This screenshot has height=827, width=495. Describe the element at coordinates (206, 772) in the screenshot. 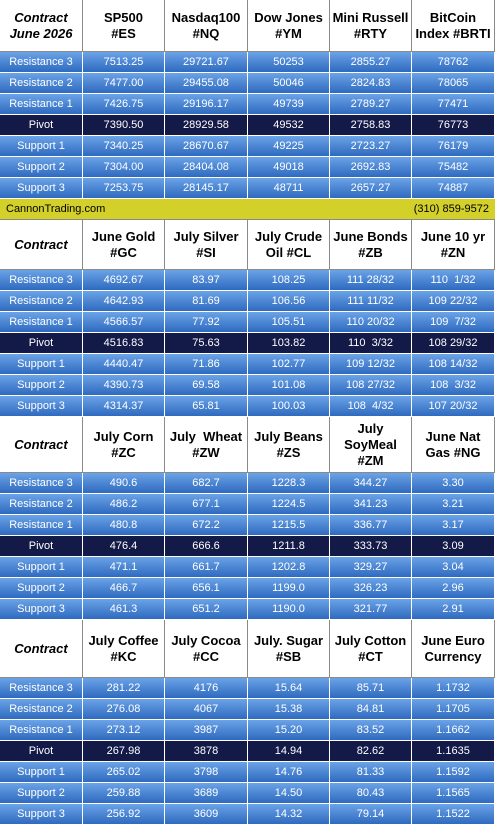

I see `value-cell: 3798` at that location.